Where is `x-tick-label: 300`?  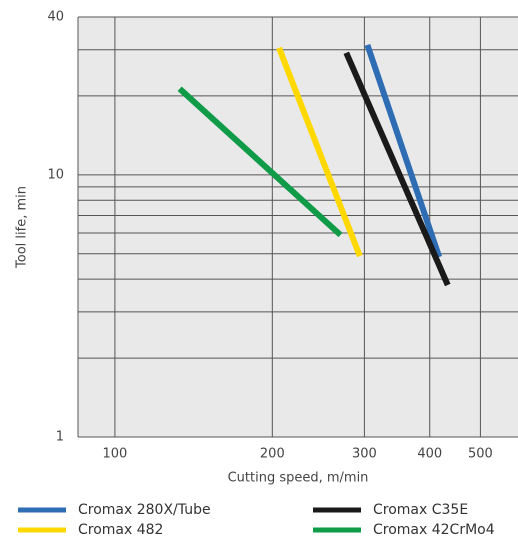
x-tick-label: 300 is located at coordinates (364, 454).